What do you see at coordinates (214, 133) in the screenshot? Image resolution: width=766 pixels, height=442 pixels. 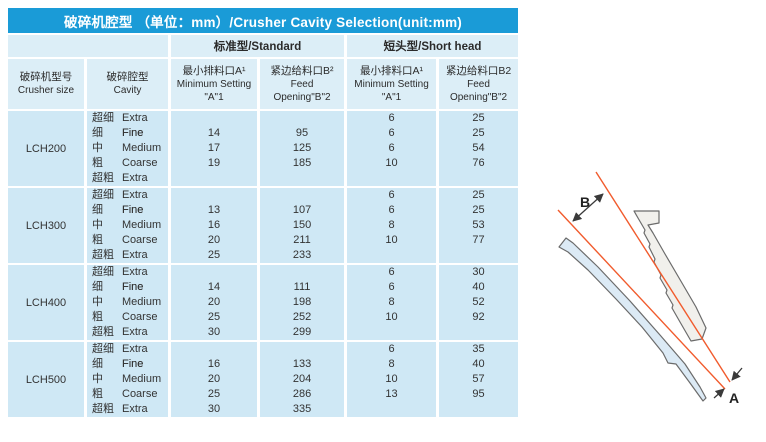 I see `value-std_a: 14` at bounding box center [214, 133].